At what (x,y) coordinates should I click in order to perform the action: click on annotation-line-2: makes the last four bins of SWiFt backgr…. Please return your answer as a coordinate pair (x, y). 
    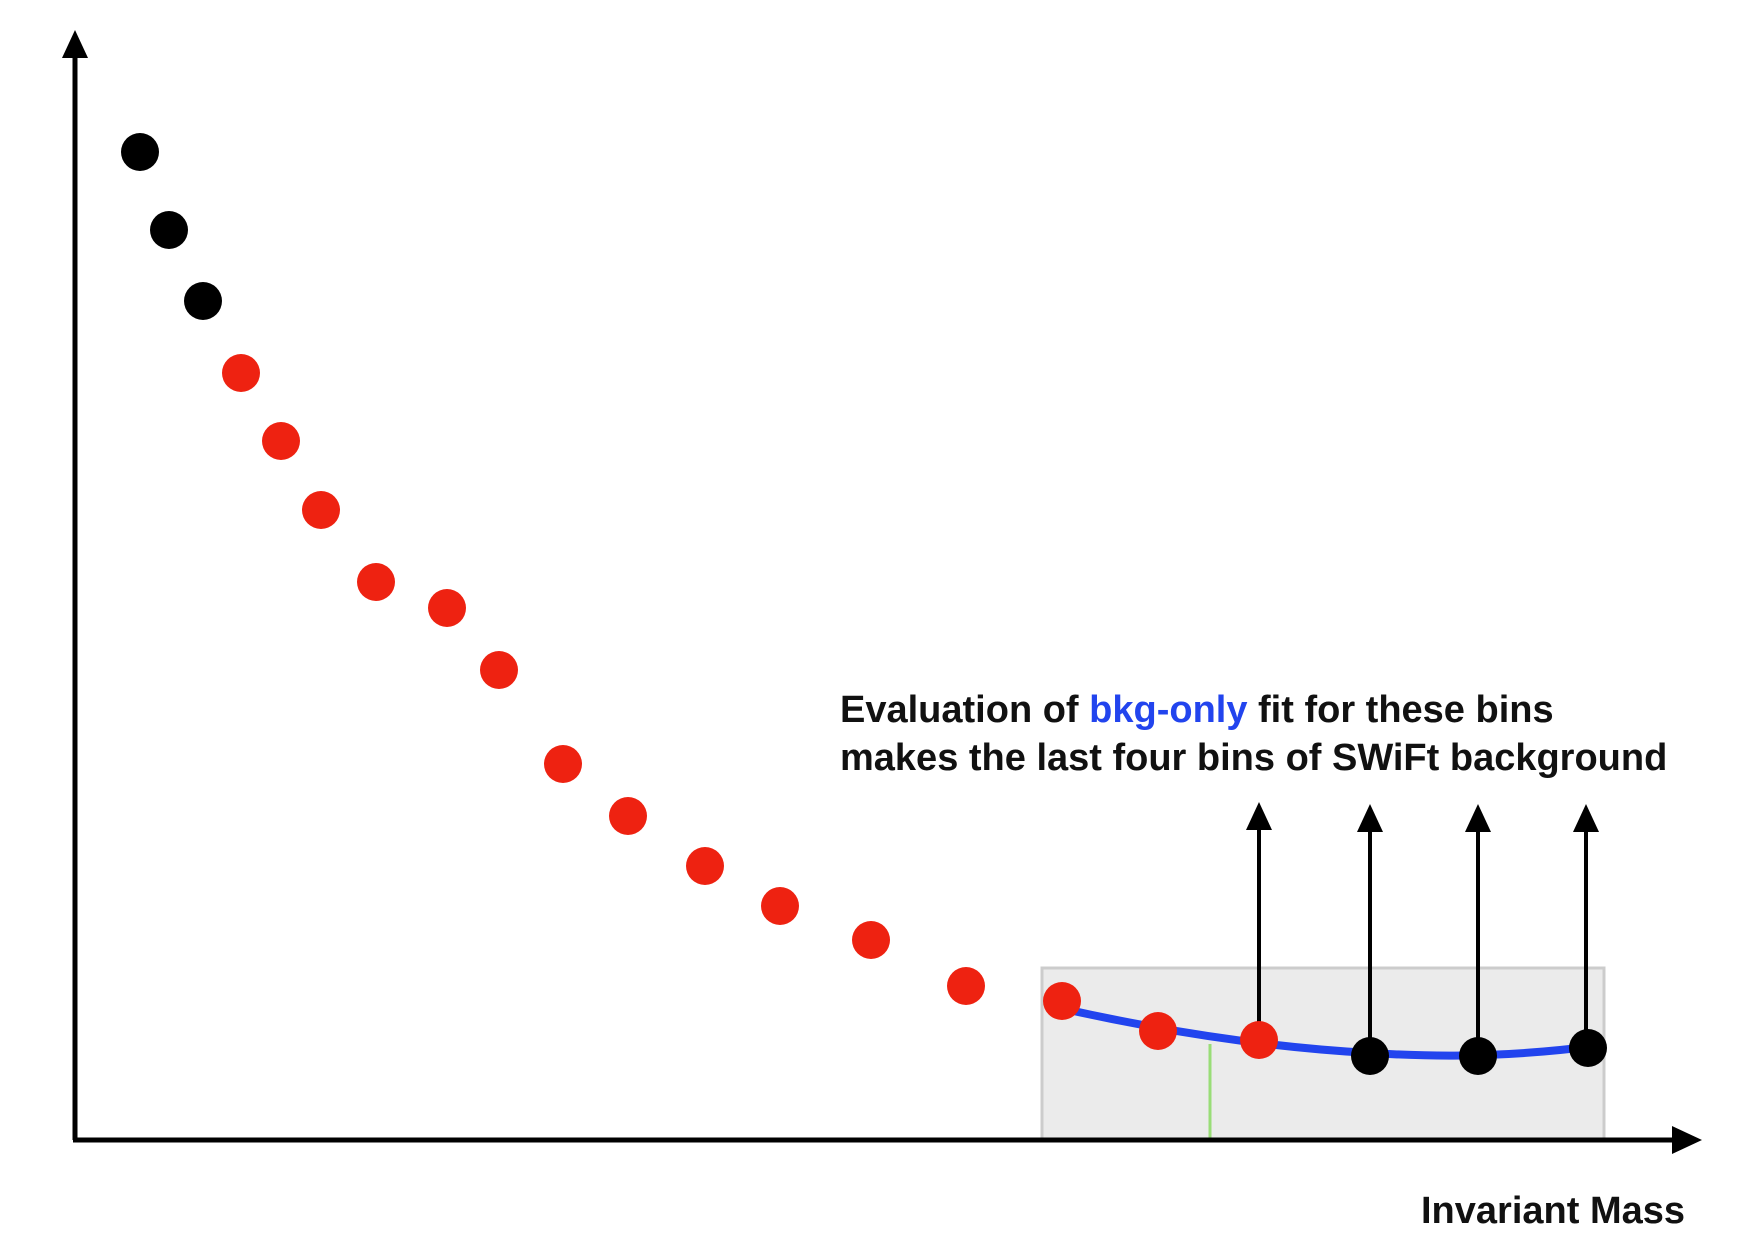
    Looking at the image, I should click on (1254, 758).